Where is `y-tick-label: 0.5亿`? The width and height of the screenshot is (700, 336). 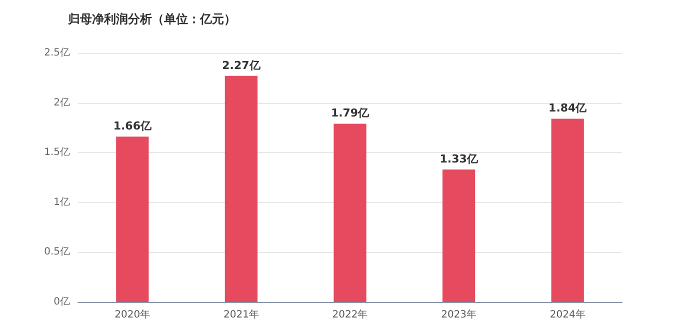 y-tick-label: 0.5亿 is located at coordinates (57, 252).